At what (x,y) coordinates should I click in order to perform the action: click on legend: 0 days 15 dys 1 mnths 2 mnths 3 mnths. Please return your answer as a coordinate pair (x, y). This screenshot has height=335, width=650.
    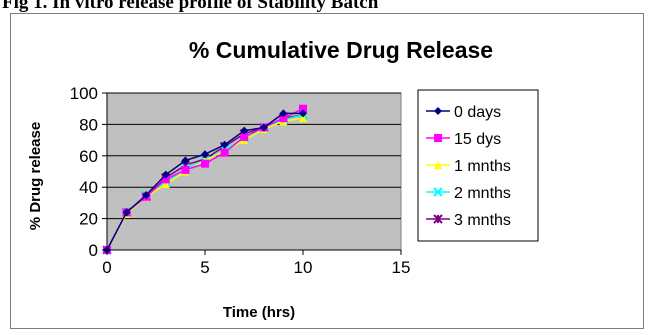
    Looking at the image, I should click on (478, 165).